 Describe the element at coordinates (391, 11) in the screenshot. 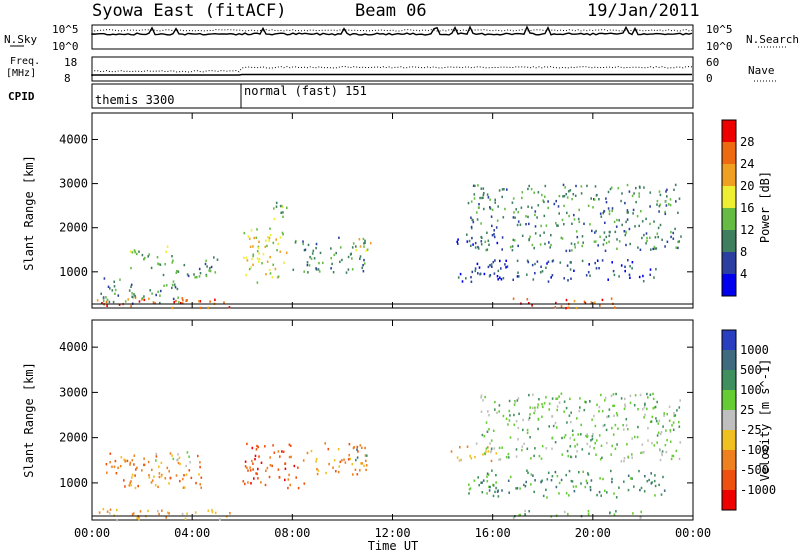

I see `beam-title: Beam 06` at that location.